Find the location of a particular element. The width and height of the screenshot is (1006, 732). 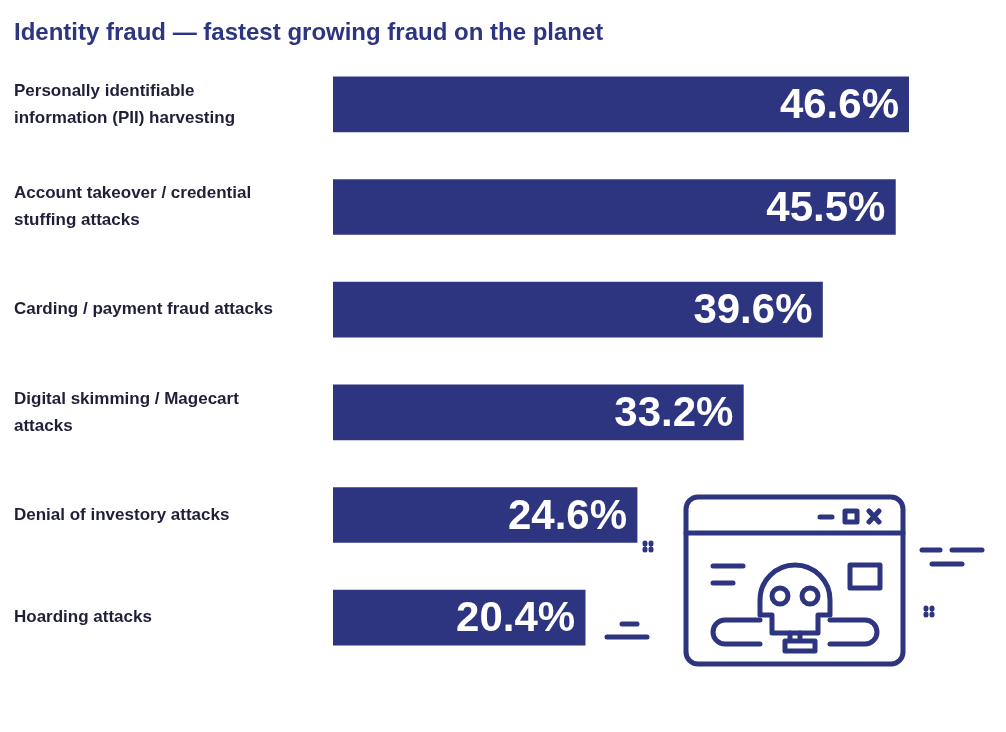

y-tick-label: Account takeover / credential stuffing attacks is located at coordinates (133, 206).